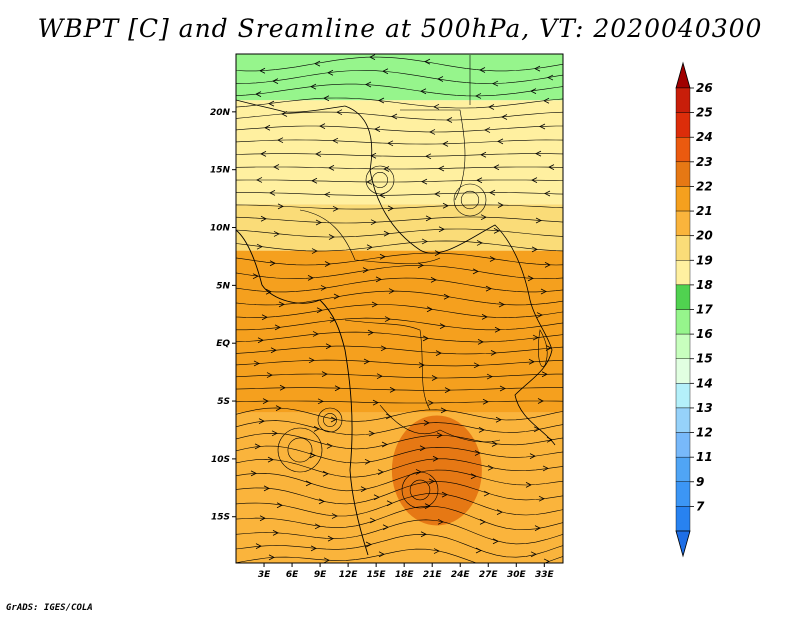 The height and width of the screenshot is (618, 800). What do you see at coordinates (704, 260) in the screenshot?
I see `colorbar-label: 19` at bounding box center [704, 260].